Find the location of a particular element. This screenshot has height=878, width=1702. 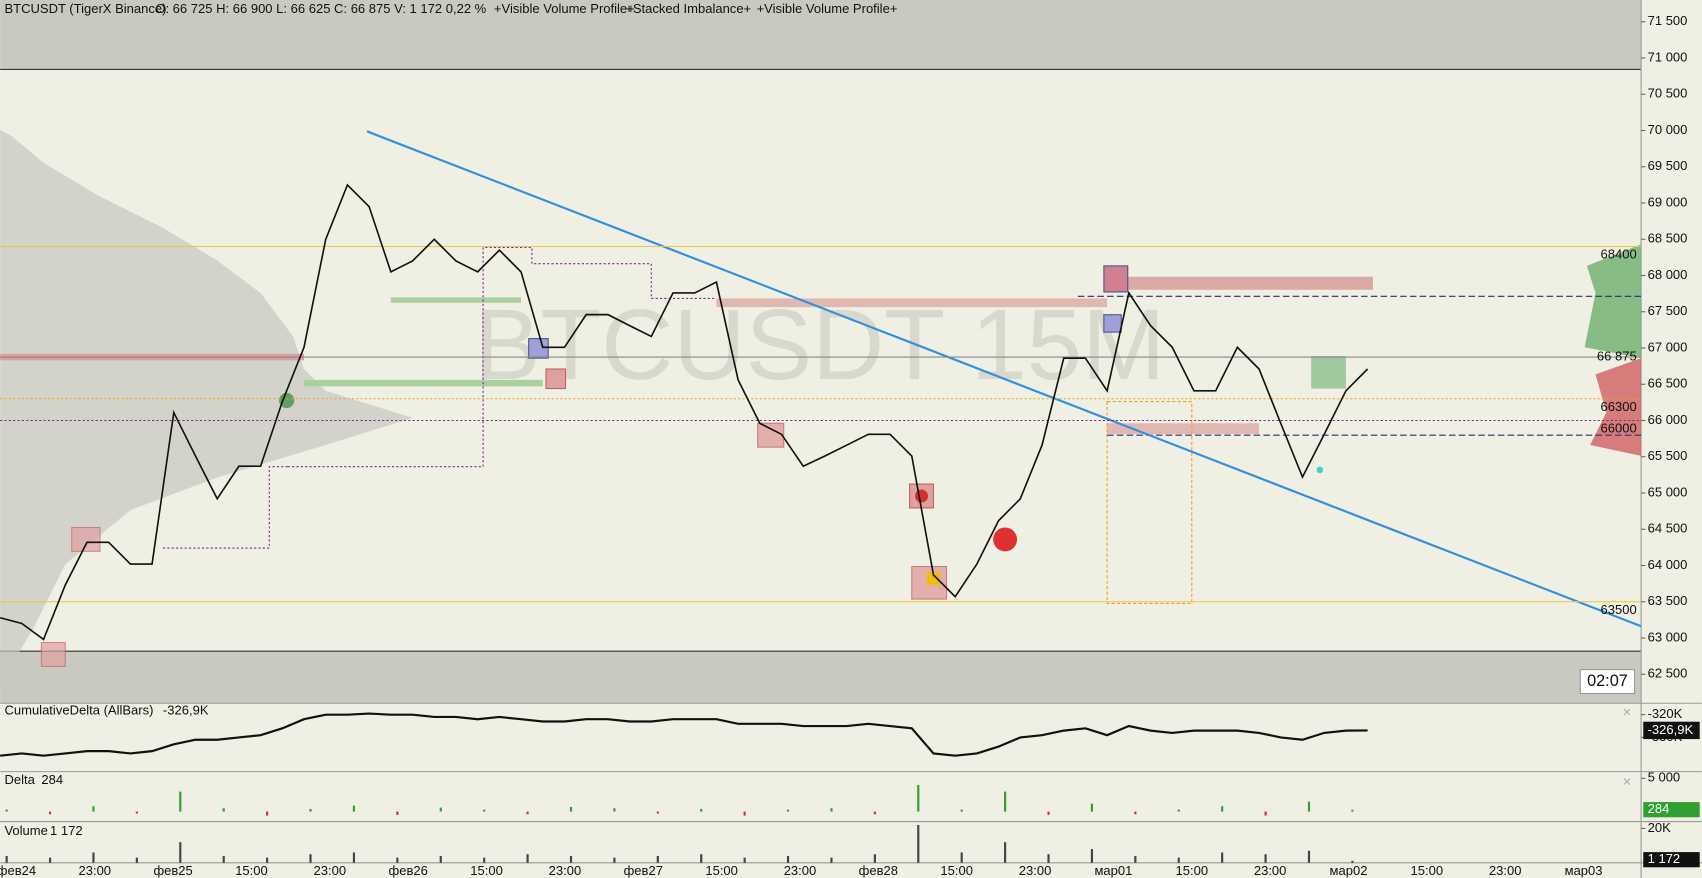

y-tick-label: 67 500 is located at coordinates (1668, 310).